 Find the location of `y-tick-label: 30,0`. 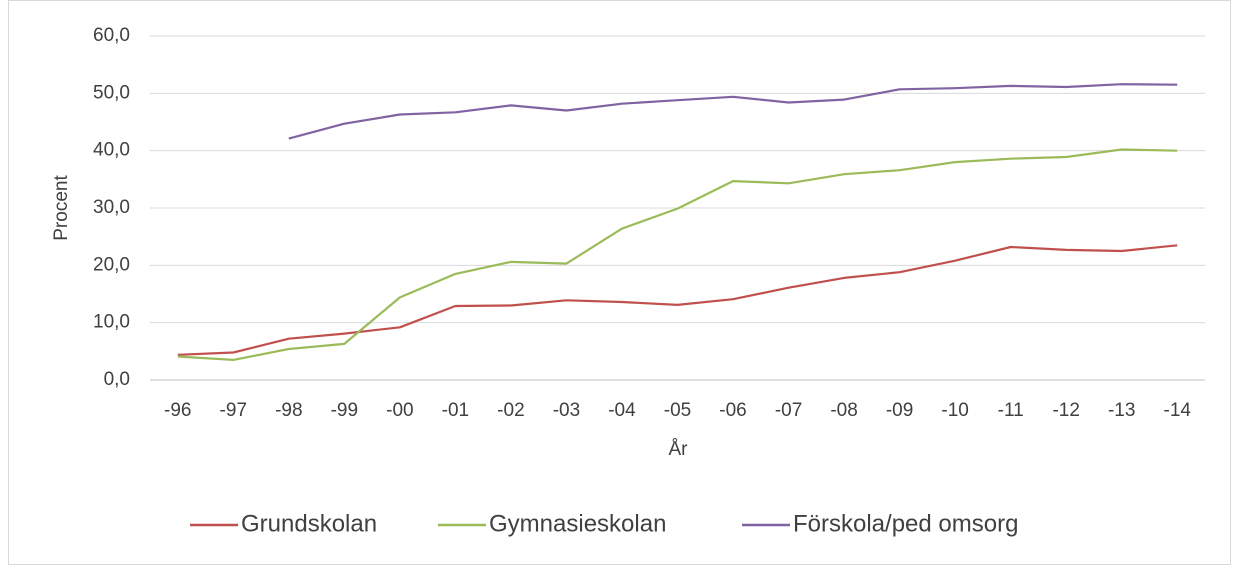

y-tick-label: 30,0 is located at coordinates (111, 207).